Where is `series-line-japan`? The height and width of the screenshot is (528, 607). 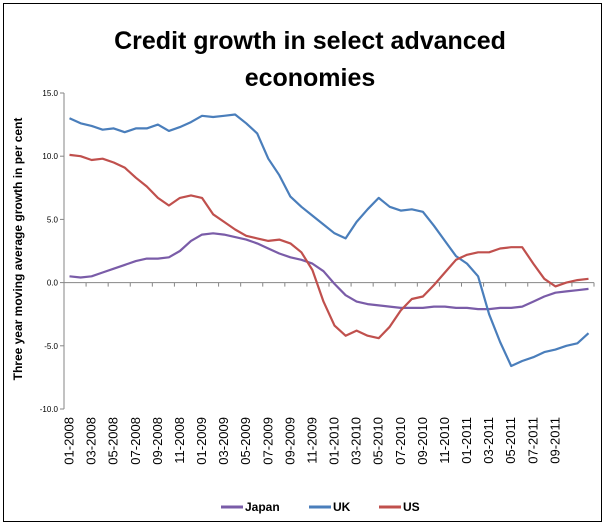 series-line-japan is located at coordinates (329, 271).